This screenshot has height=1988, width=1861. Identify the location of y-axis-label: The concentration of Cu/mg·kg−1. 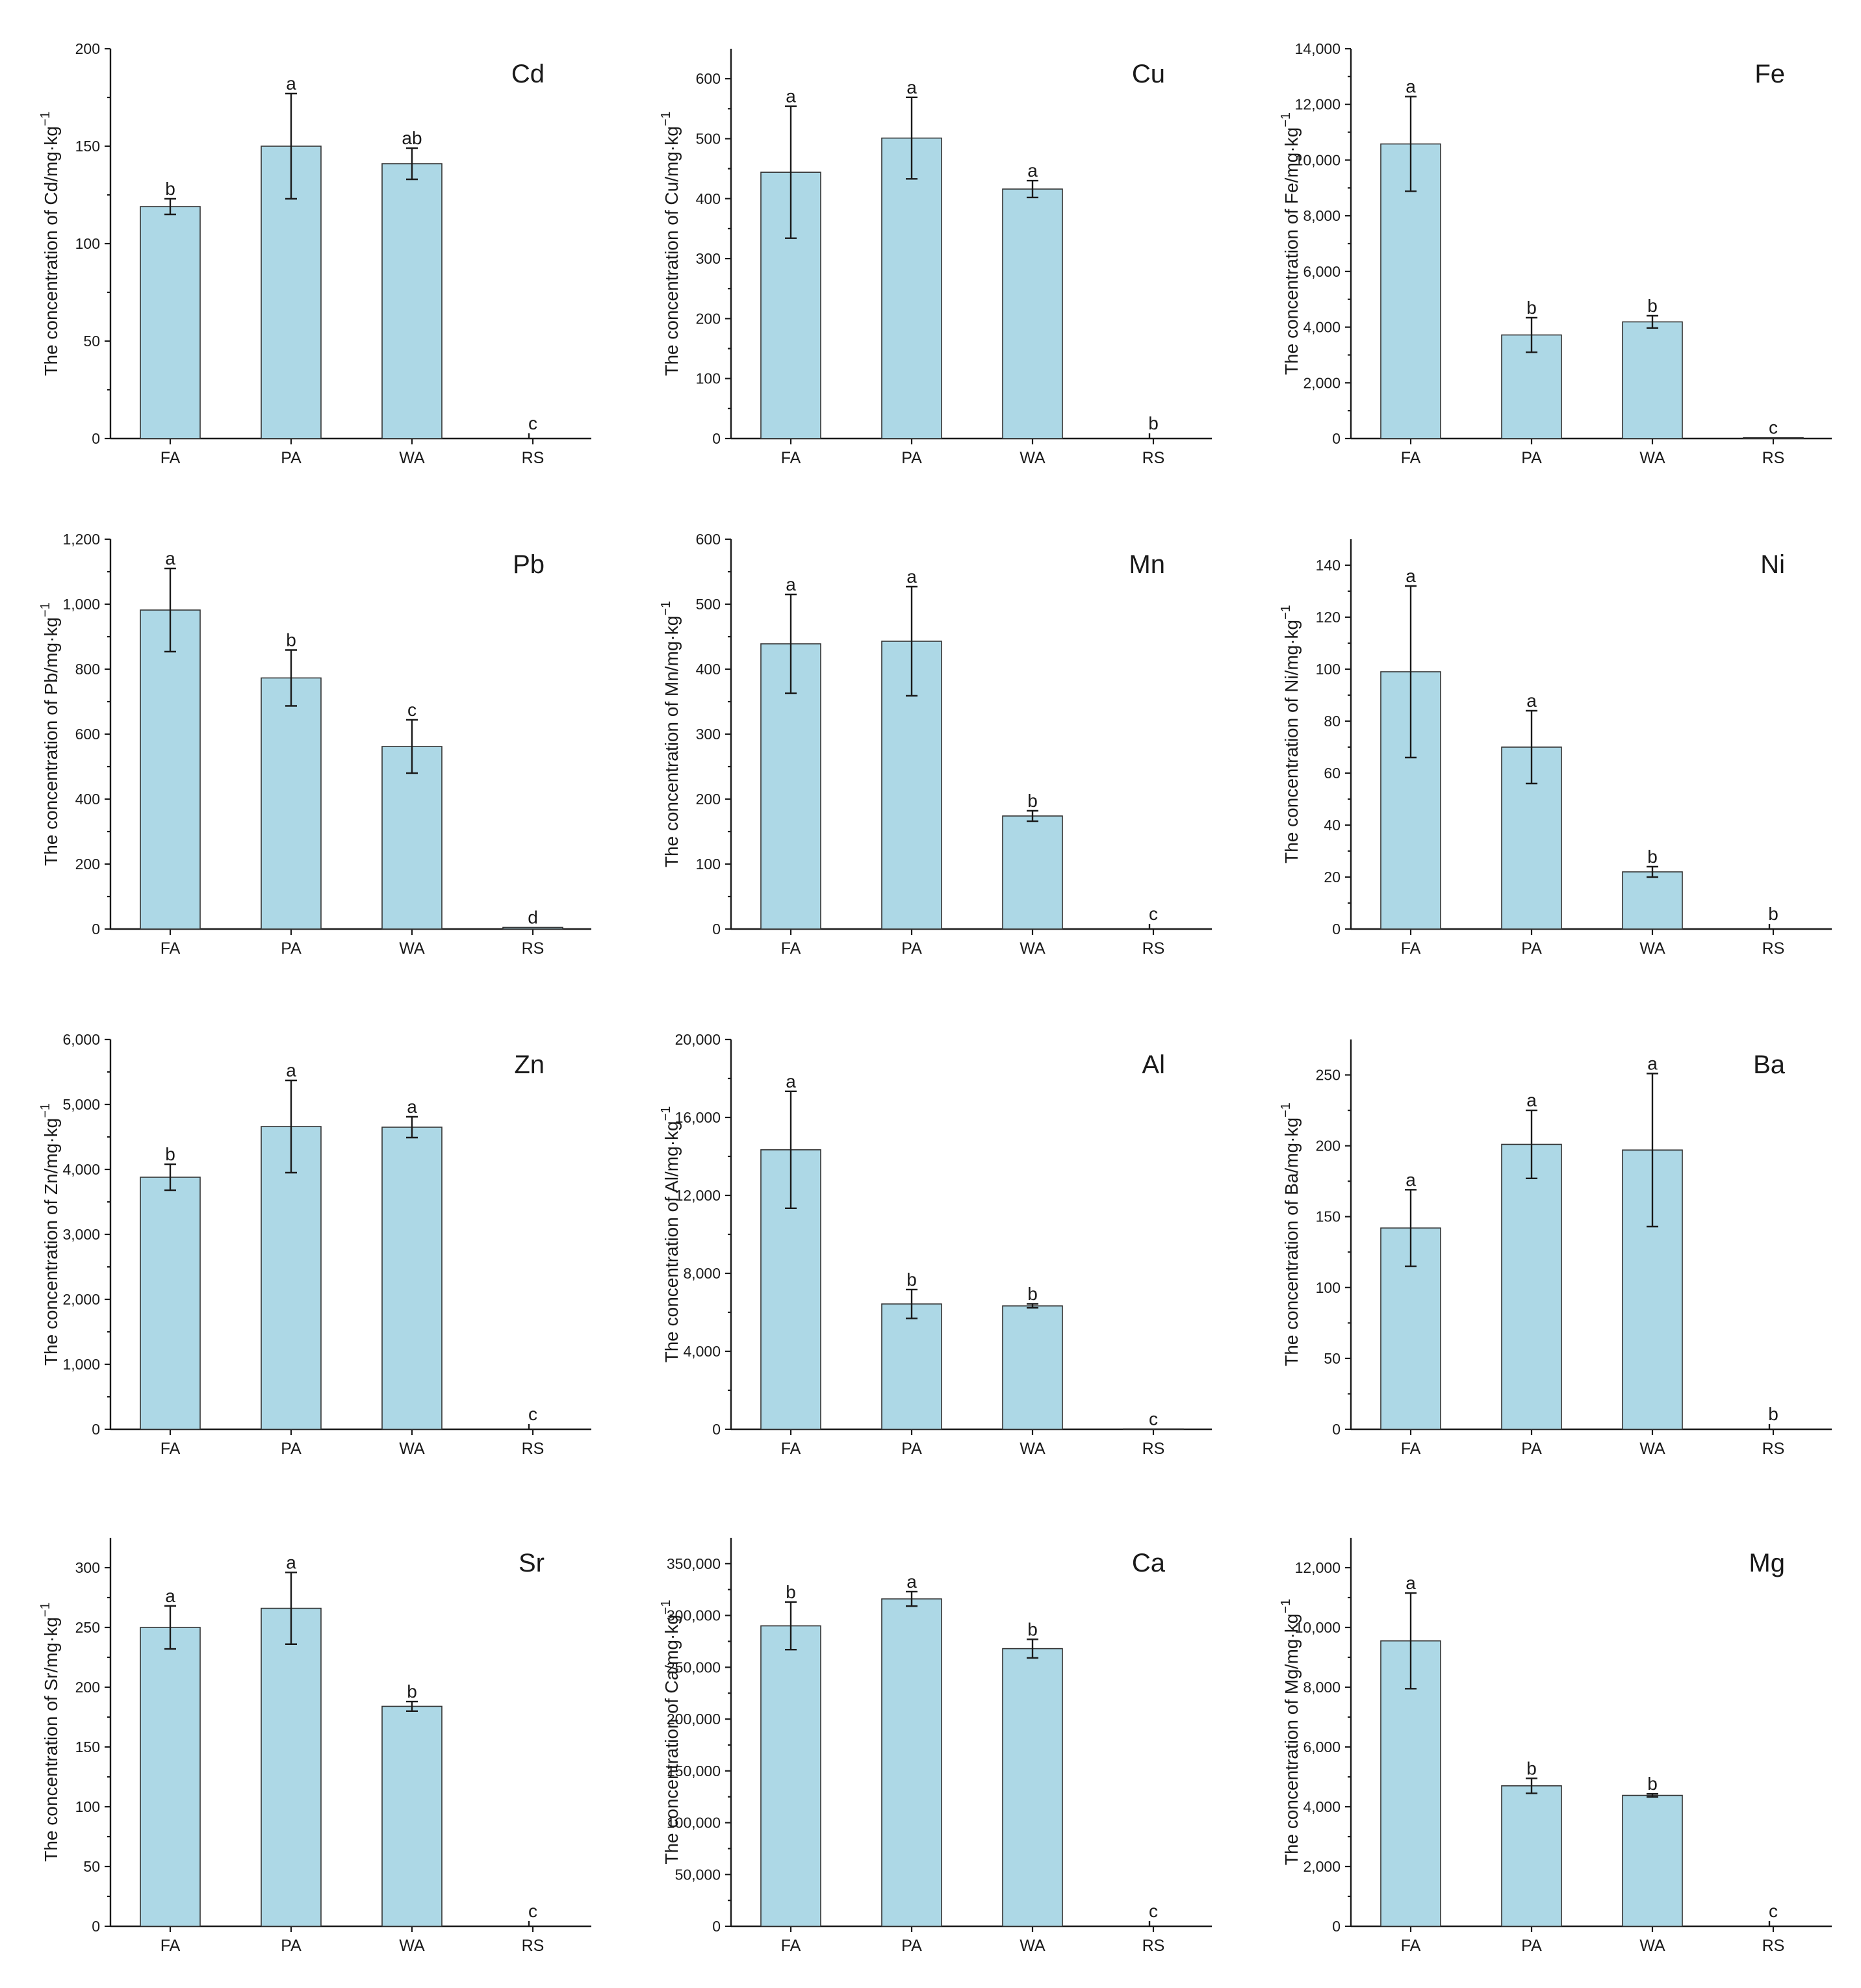
(670, 243).